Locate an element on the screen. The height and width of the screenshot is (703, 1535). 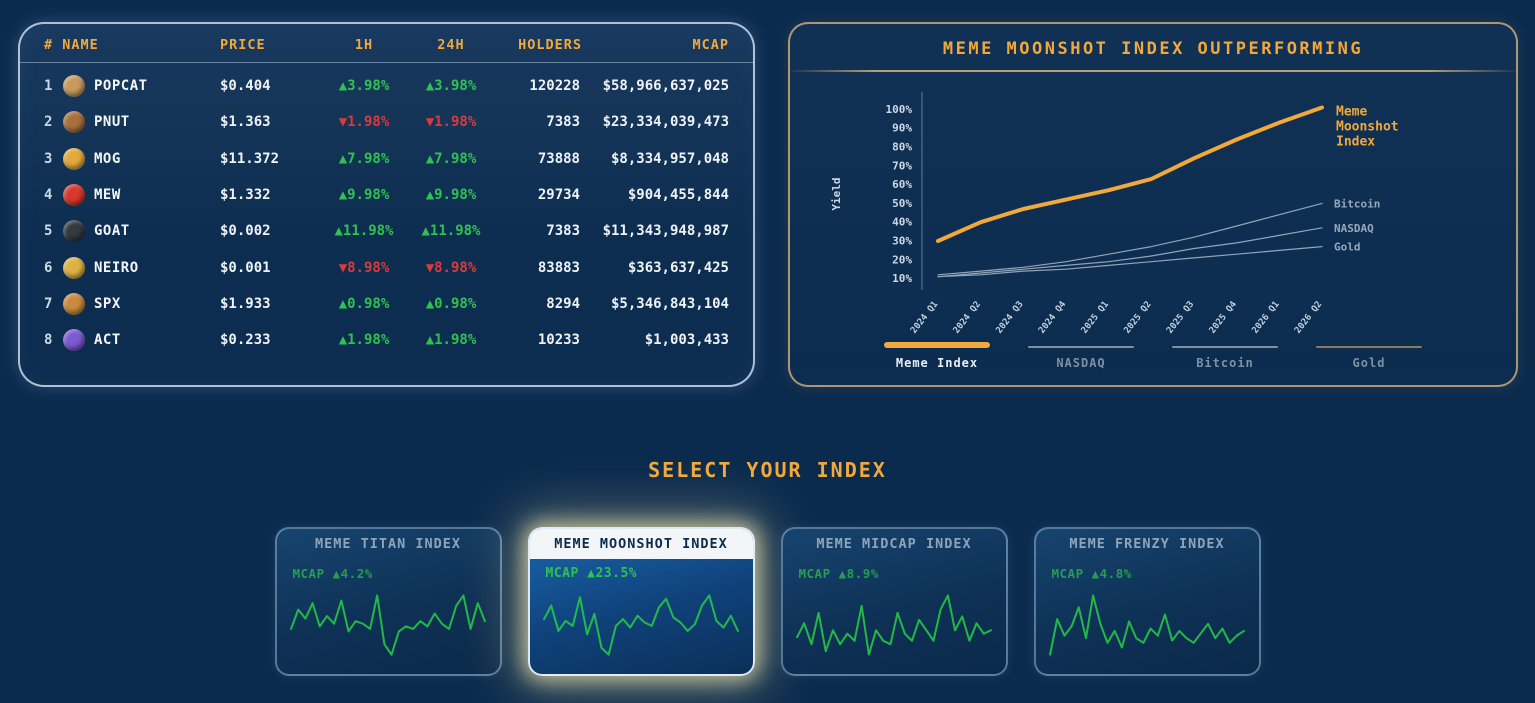
coin-holders: 73888 is located at coordinates (558, 158).